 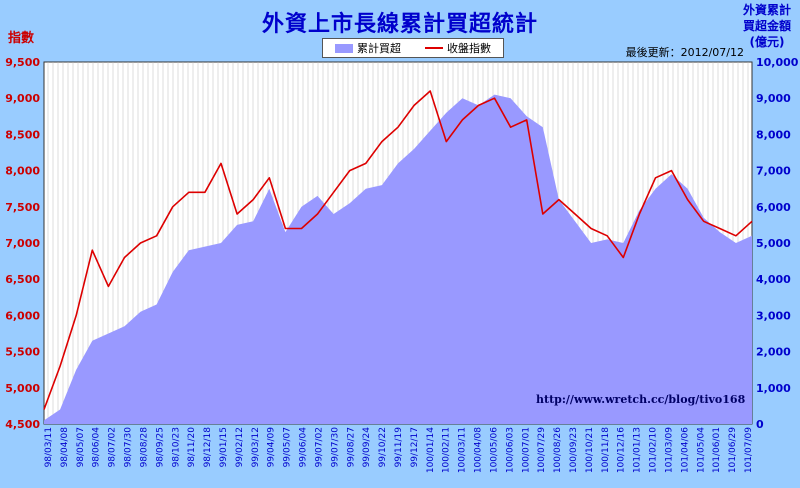 I want to click on x-tick-label: 99/08/27, so click(x=351, y=447).